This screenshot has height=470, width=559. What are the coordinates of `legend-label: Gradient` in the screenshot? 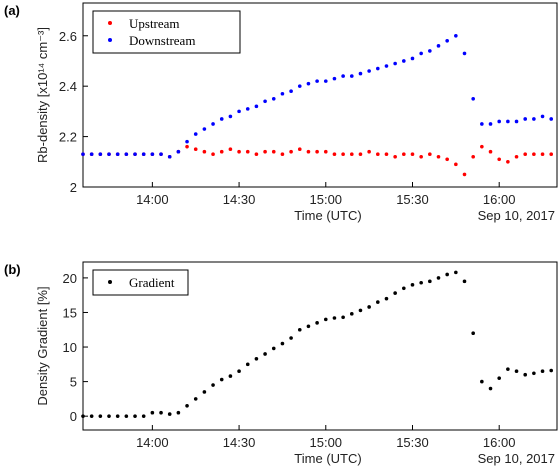 It's located at (152, 282).